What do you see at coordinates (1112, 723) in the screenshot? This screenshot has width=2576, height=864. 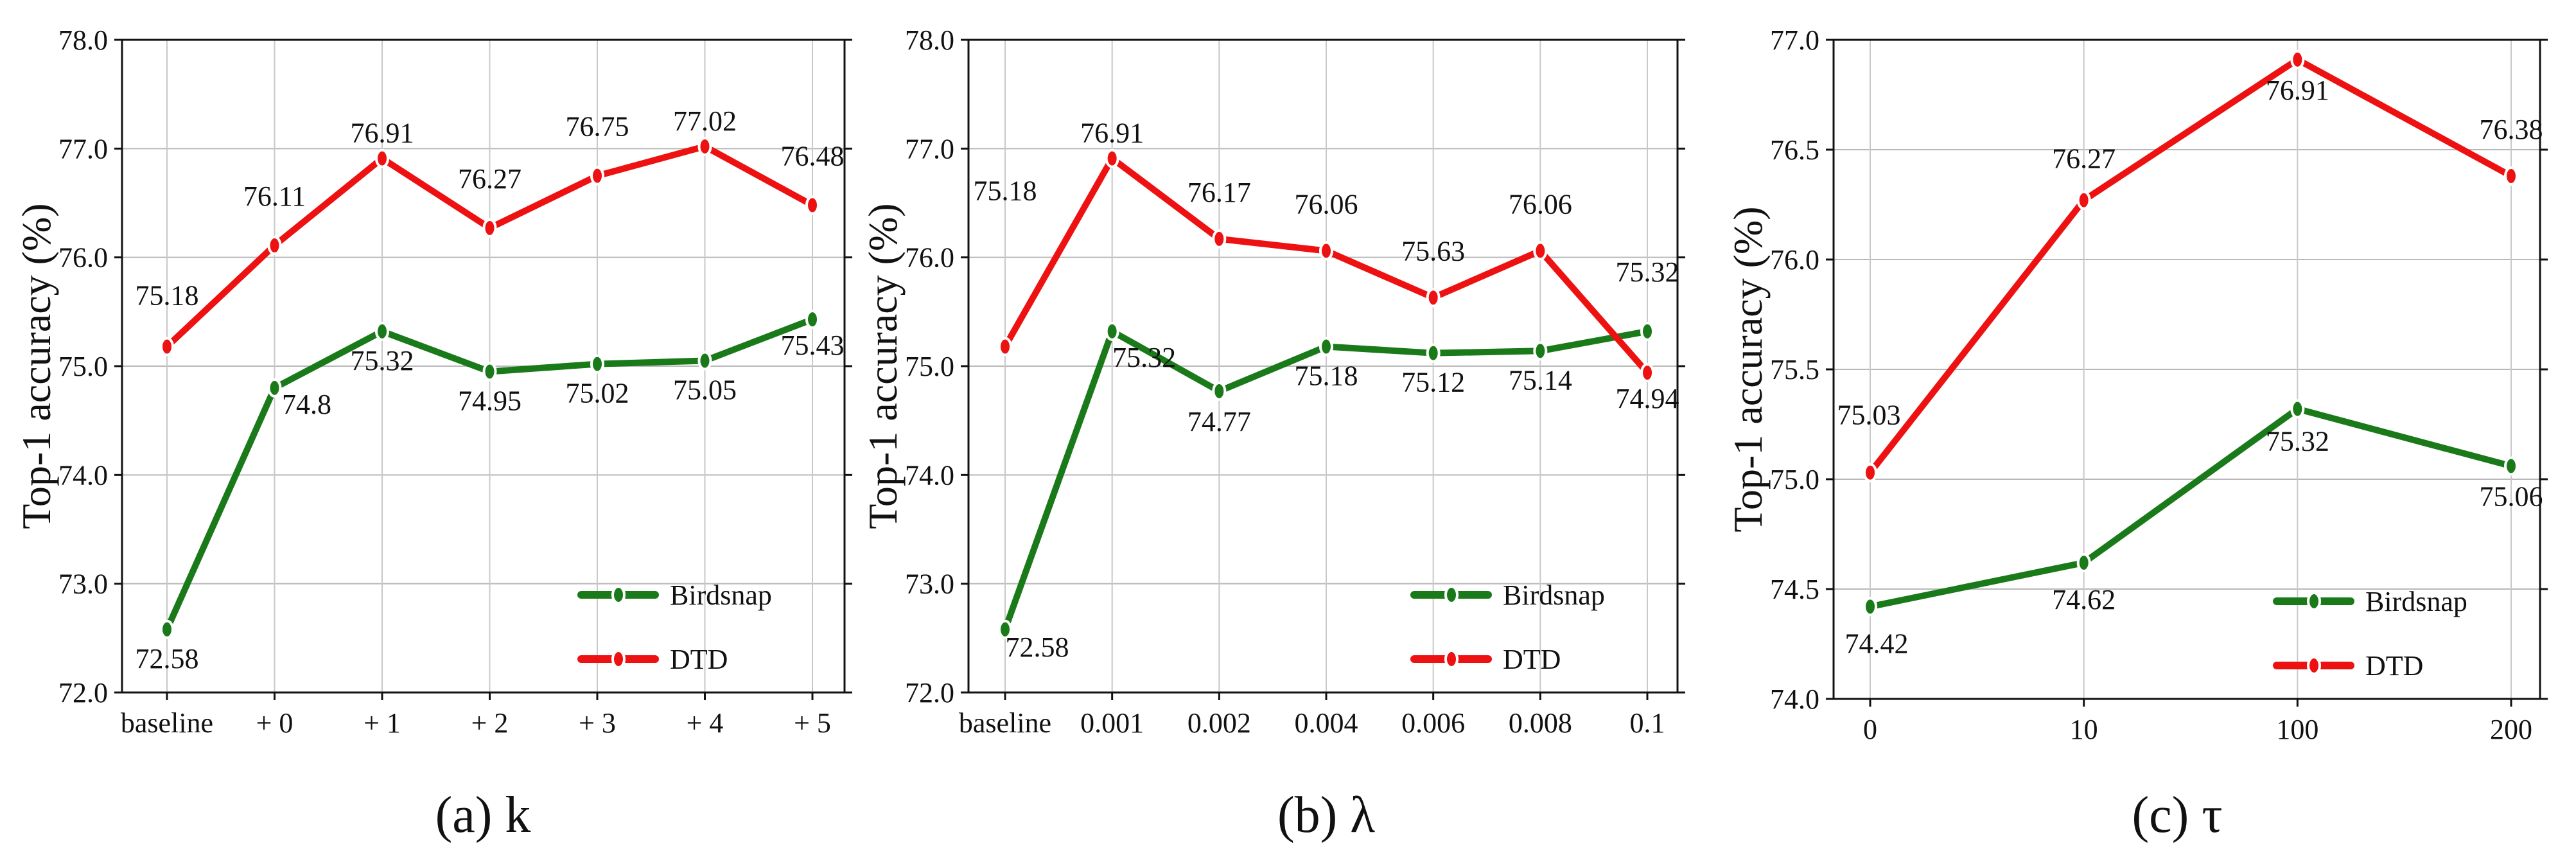 I see `x-tick-label: 0.001` at bounding box center [1112, 723].